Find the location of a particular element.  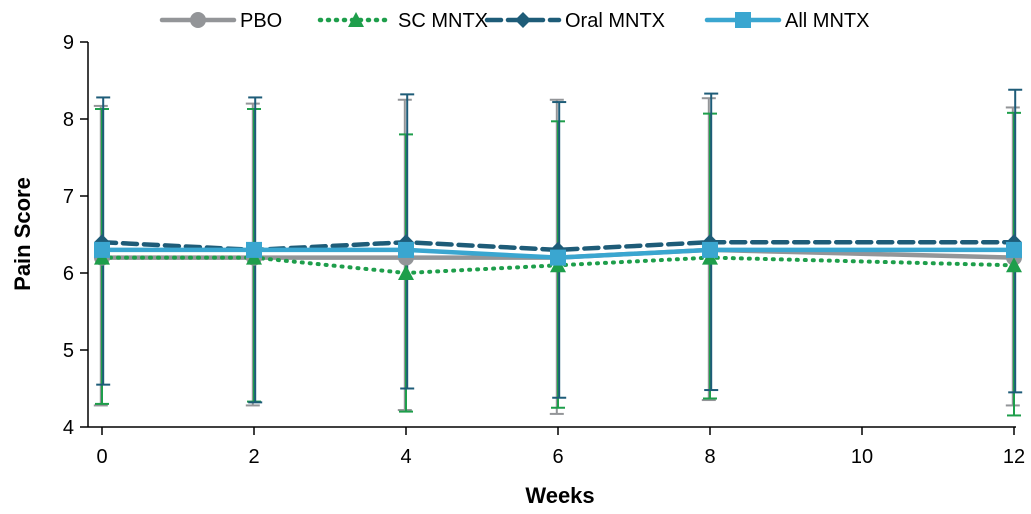

x-tick-label: 2 is located at coordinates (253, 457).